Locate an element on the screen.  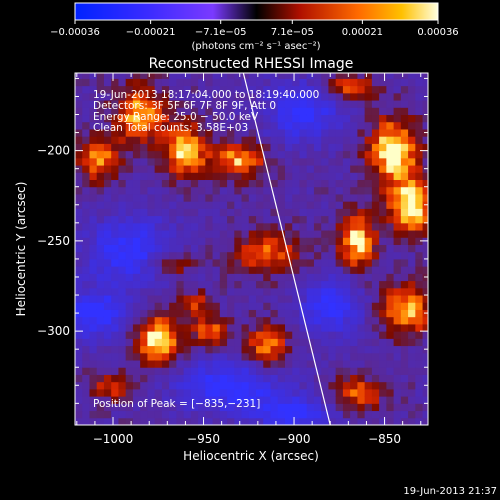
colorbar-tick-label: 0.00021 is located at coordinates (362, 32).